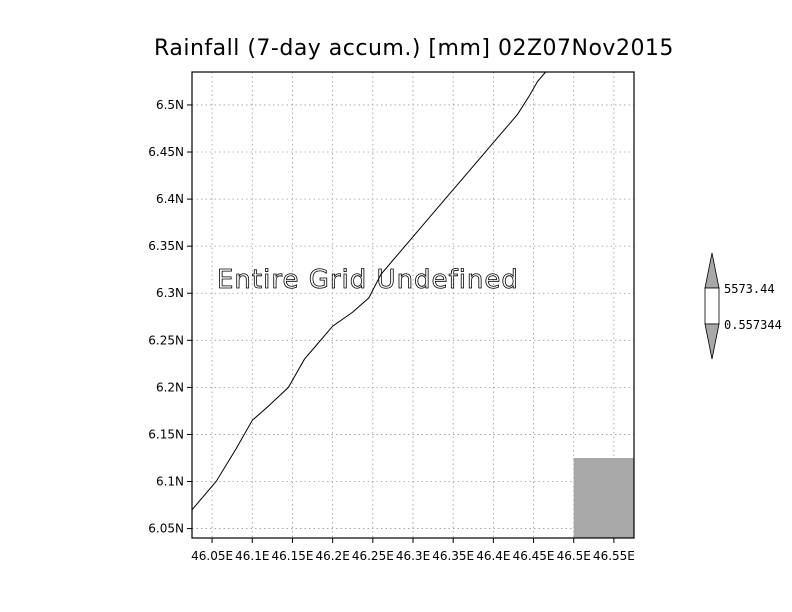 Image resolution: width=792 pixels, height=612 pixels. Describe the element at coordinates (534, 556) in the screenshot. I see `x-tick-label: 46.45E` at that location.